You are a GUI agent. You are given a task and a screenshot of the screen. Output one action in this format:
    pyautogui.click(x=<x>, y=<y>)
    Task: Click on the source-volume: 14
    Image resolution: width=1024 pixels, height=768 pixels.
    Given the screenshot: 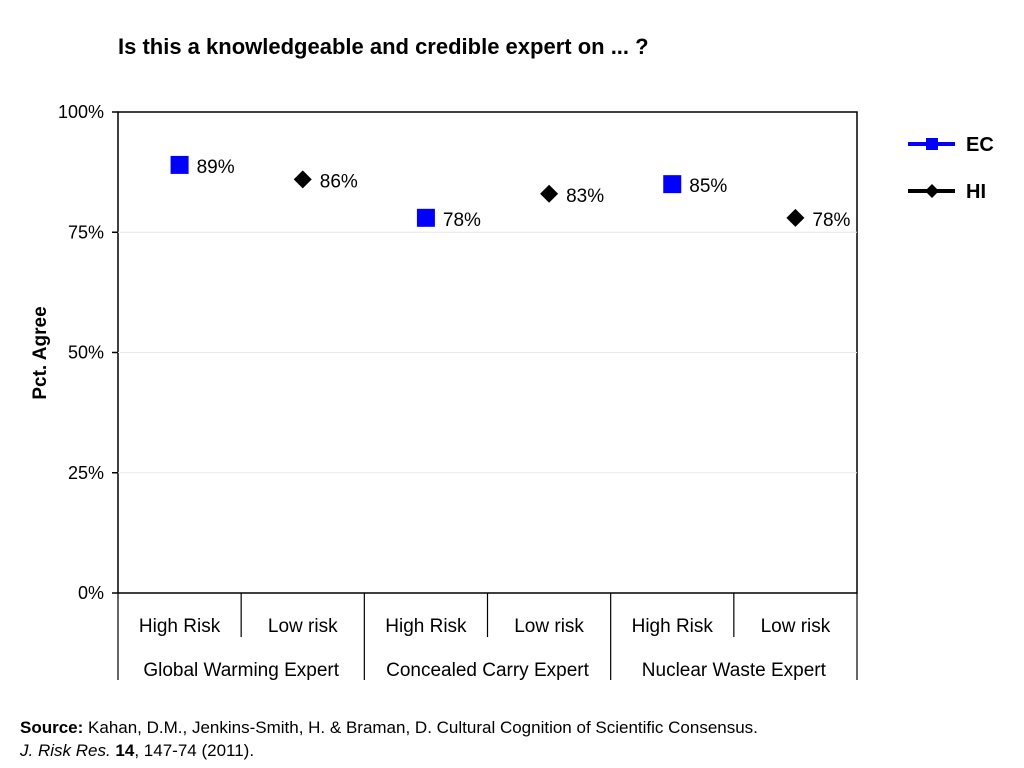 What is the action you would take?
    pyautogui.click(x=125, y=750)
    